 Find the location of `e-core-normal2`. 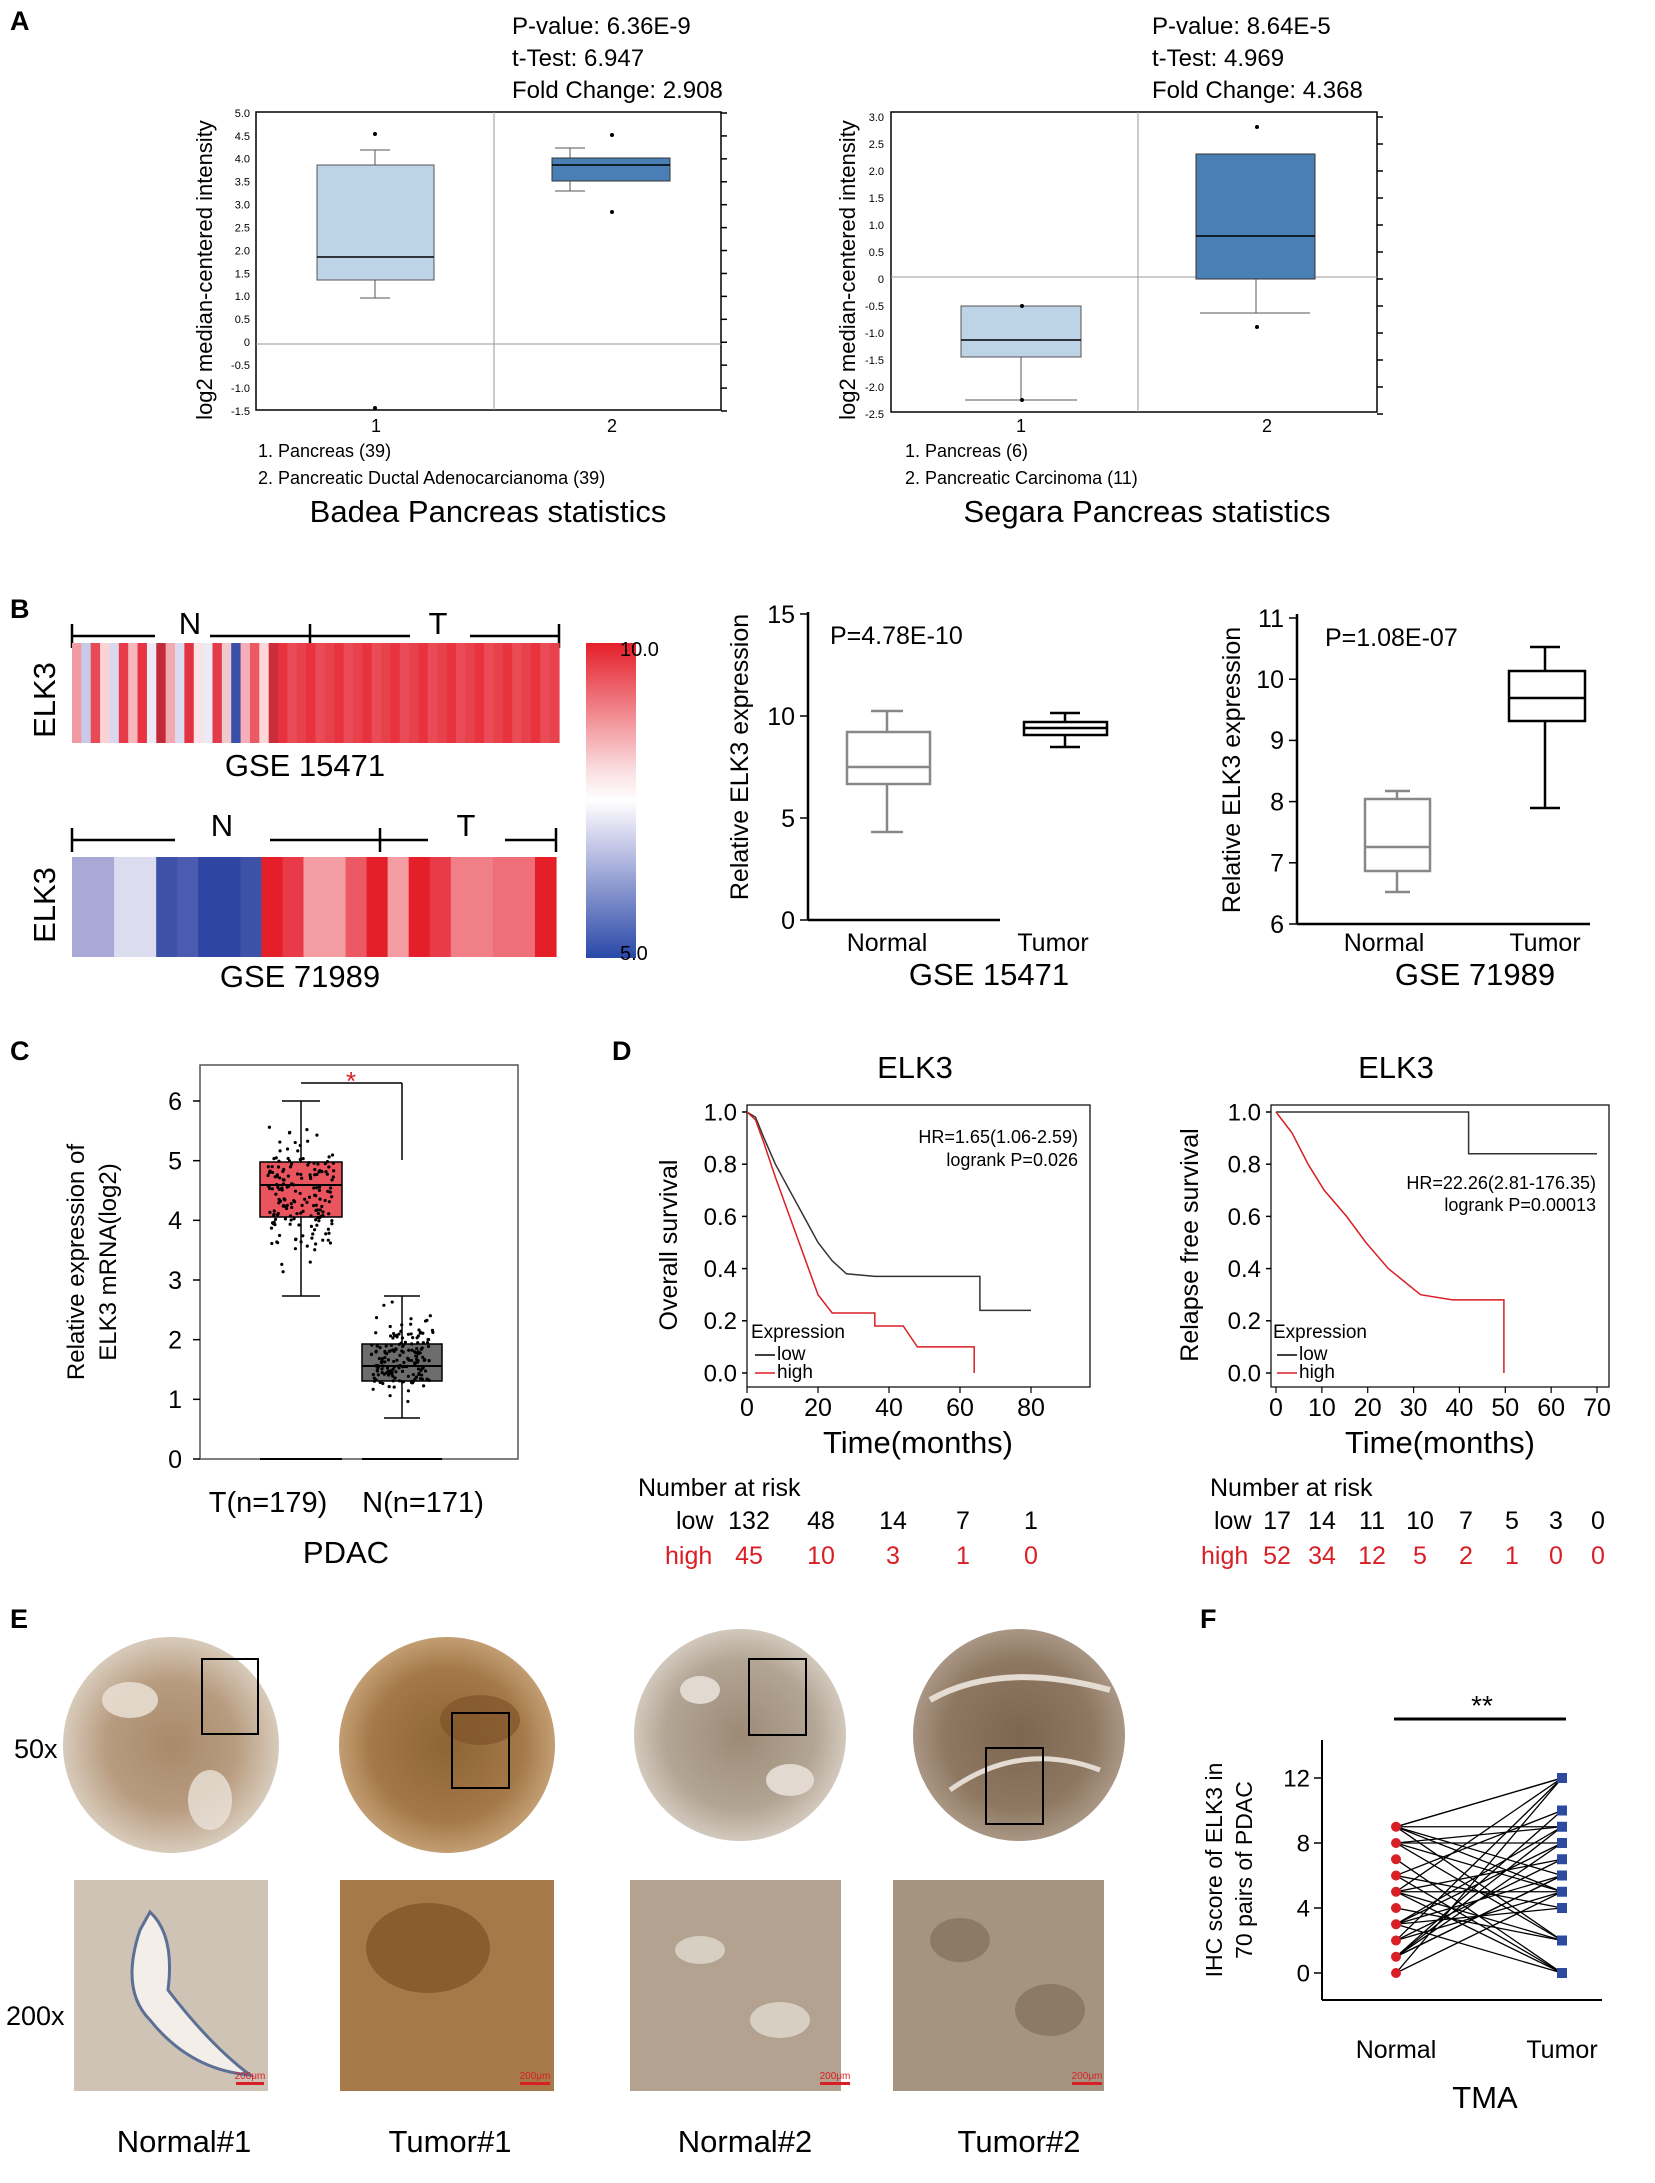

e-core-normal2 is located at coordinates (740, 1735).